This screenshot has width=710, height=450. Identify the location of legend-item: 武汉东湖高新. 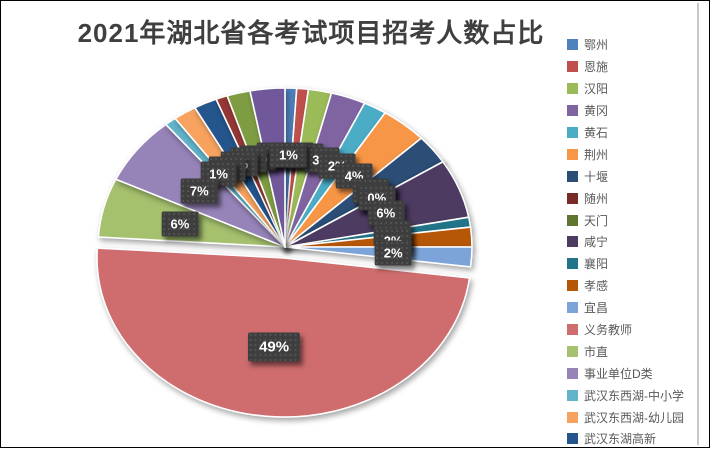
(633, 439).